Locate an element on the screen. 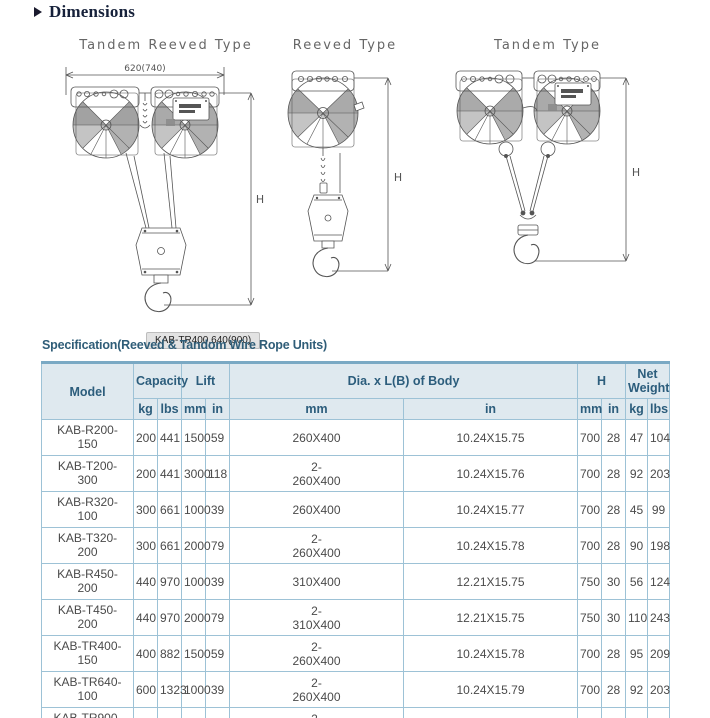 The width and height of the screenshot is (710, 718). cell-dia-mm: 310X400 is located at coordinates (316, 581).